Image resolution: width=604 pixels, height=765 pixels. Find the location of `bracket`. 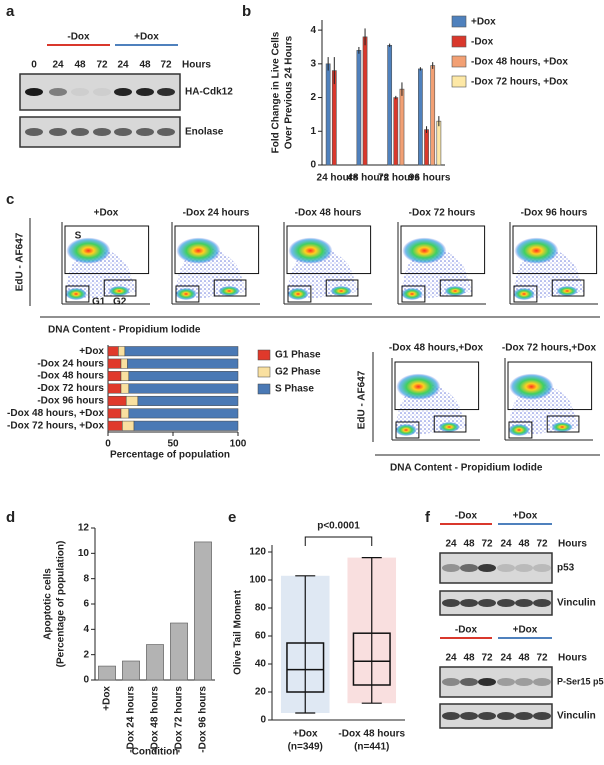

bracket is located at coordinates (338, 541).